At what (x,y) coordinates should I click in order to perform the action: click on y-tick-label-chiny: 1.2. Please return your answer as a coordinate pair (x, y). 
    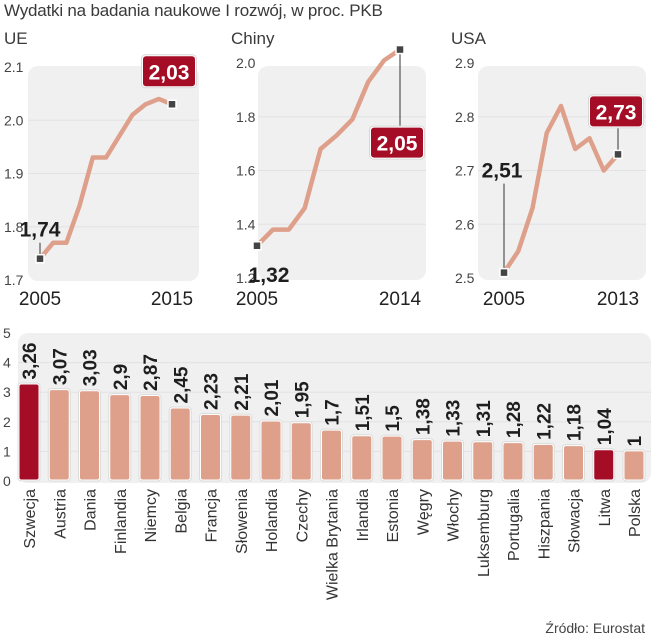
    Looking at the image, I should click on (246, 278).